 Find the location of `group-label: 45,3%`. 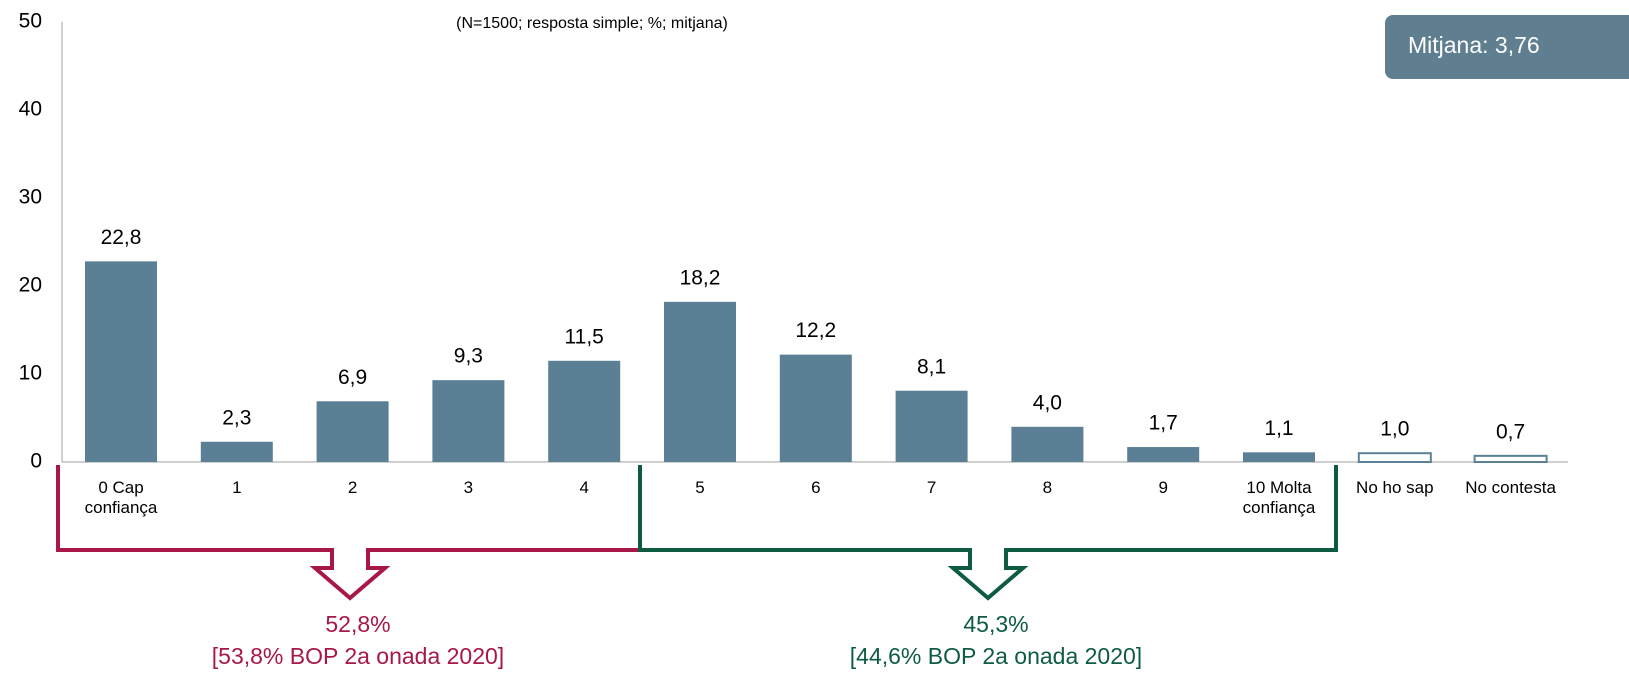

group-label: 45,3% is located at coordinates (995, 624).